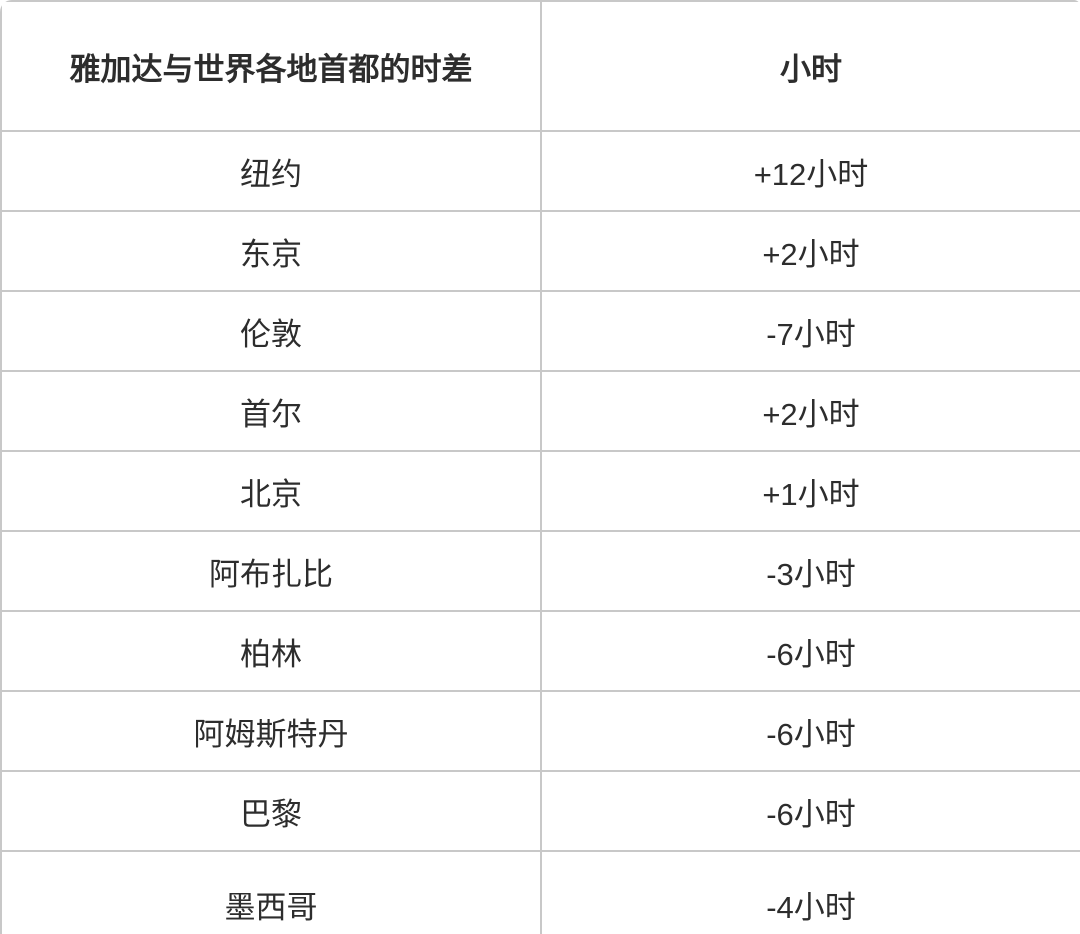 The image size is (1080, 934). I want to click on table-row: 首尔 +2小时, so click(540, 411).